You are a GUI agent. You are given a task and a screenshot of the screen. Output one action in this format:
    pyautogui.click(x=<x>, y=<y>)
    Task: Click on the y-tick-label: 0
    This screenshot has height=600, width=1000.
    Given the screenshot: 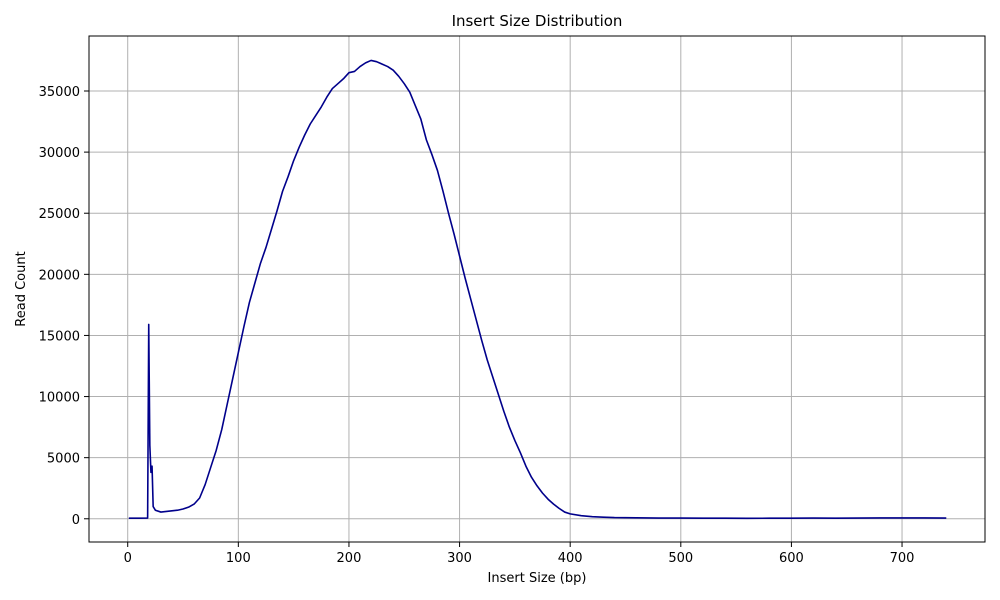 What is the action you would take?
    pyautogui.click(x=76, y=520)
    